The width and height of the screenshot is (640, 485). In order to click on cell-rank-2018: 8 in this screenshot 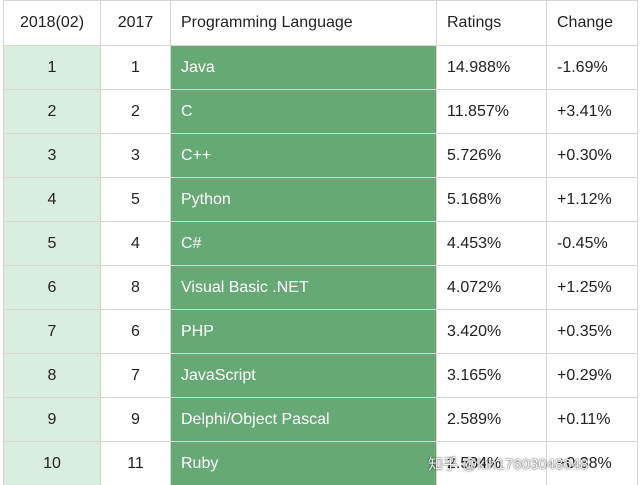, I will do `click(52, 376)`.